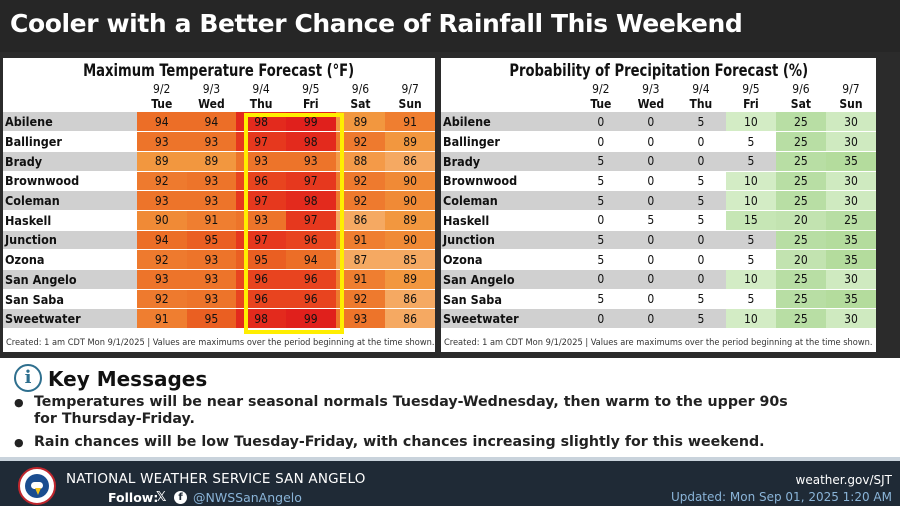 The height and width of the screenshot is (506, 900). I want to click on table-row: San Angelo 93 93 96 96 91 89, so click(219, 279).